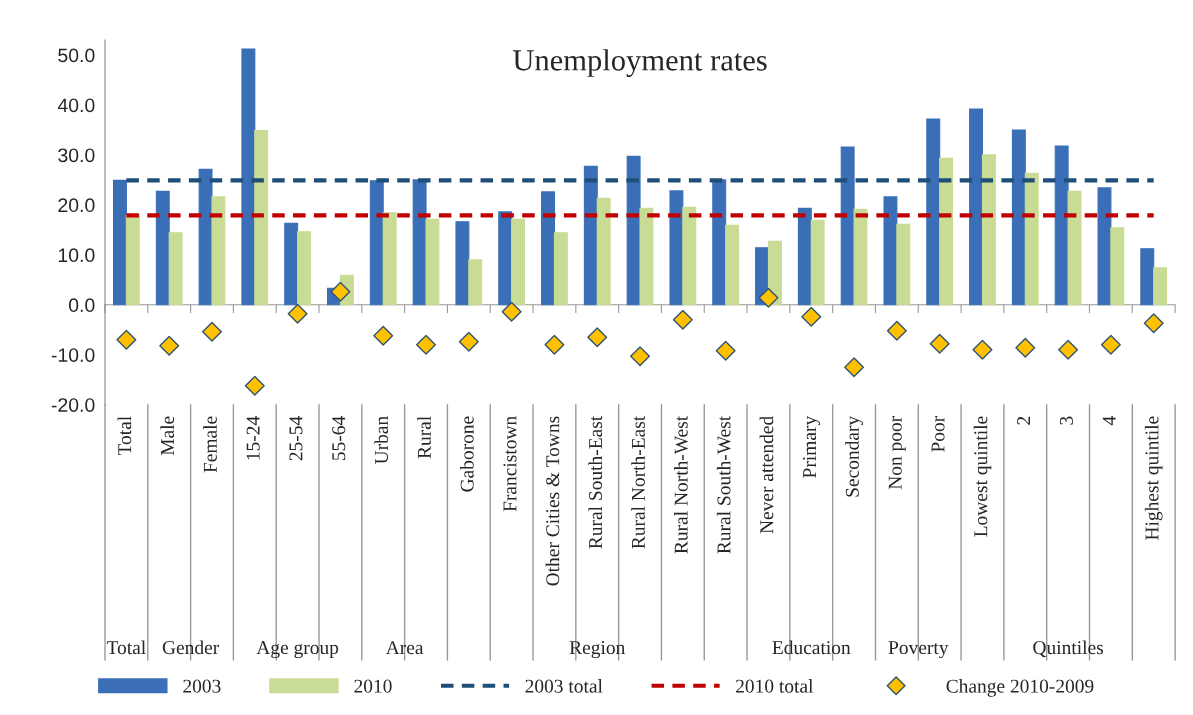  What do you see at coordinates (76, 205) in the screenshot?
I see `y-tick-label: 20.0` at bounding box center [76, 205].